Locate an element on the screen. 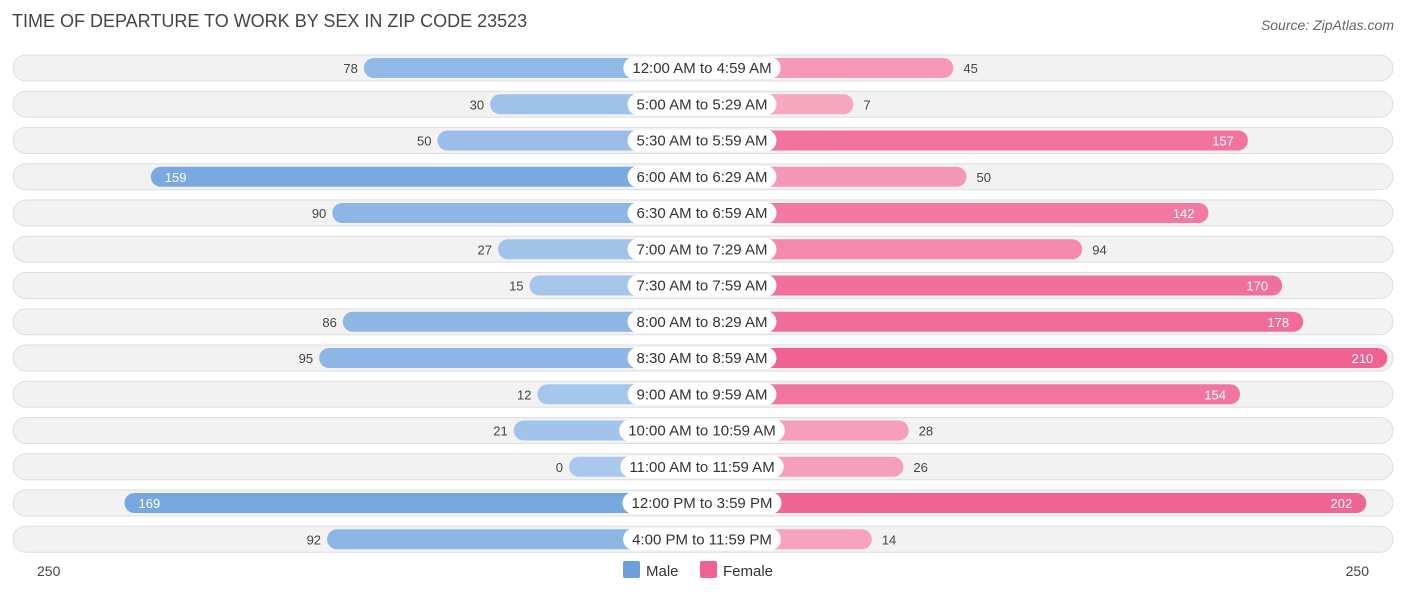  category-label: 10:00 AM to 10:59 AM is located at coordinates (702, 431).